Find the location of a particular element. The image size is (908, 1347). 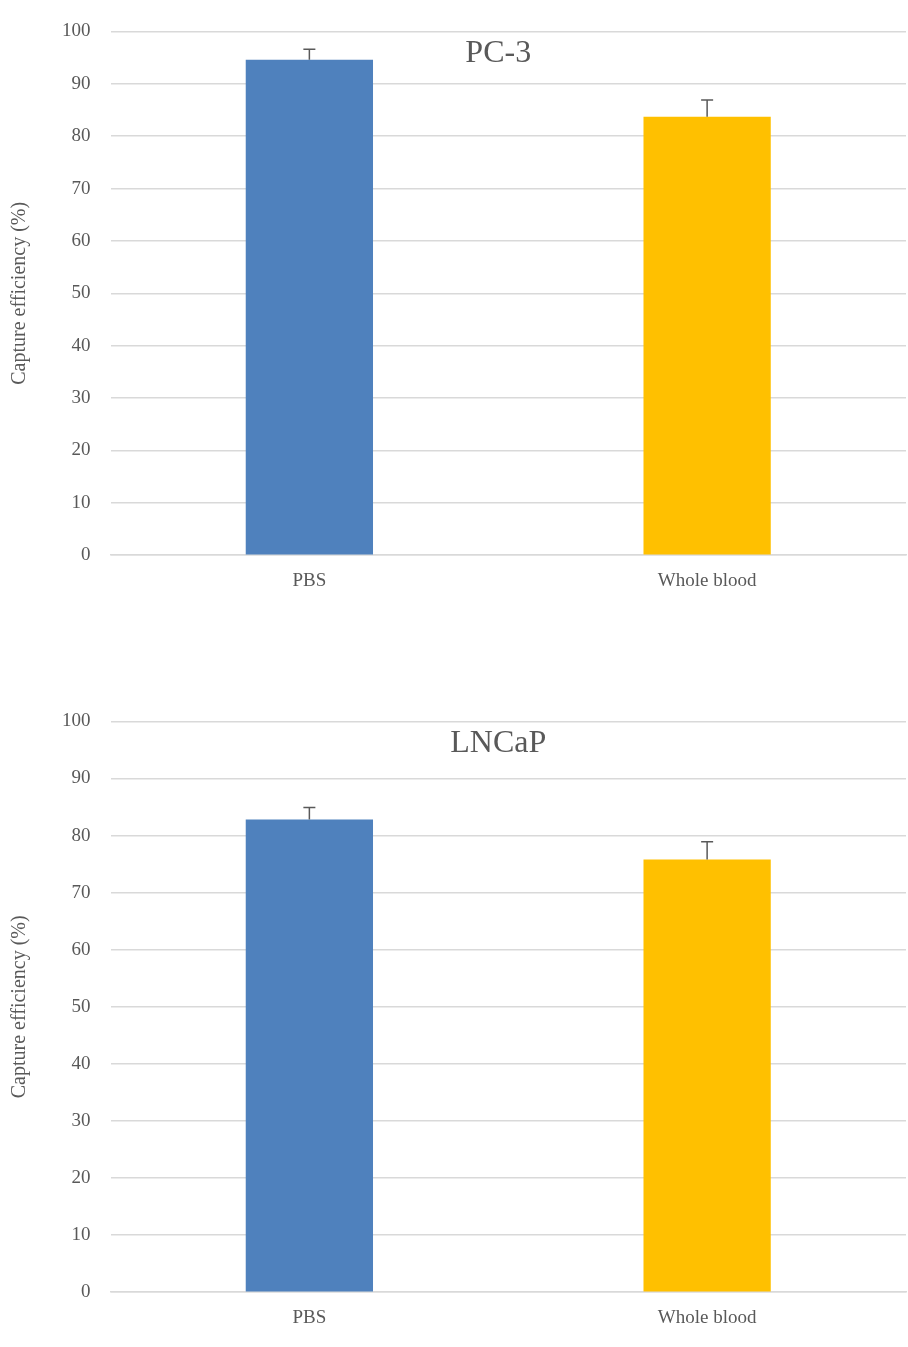

chart-title: PC-3 is located at coordinates (498, 50).